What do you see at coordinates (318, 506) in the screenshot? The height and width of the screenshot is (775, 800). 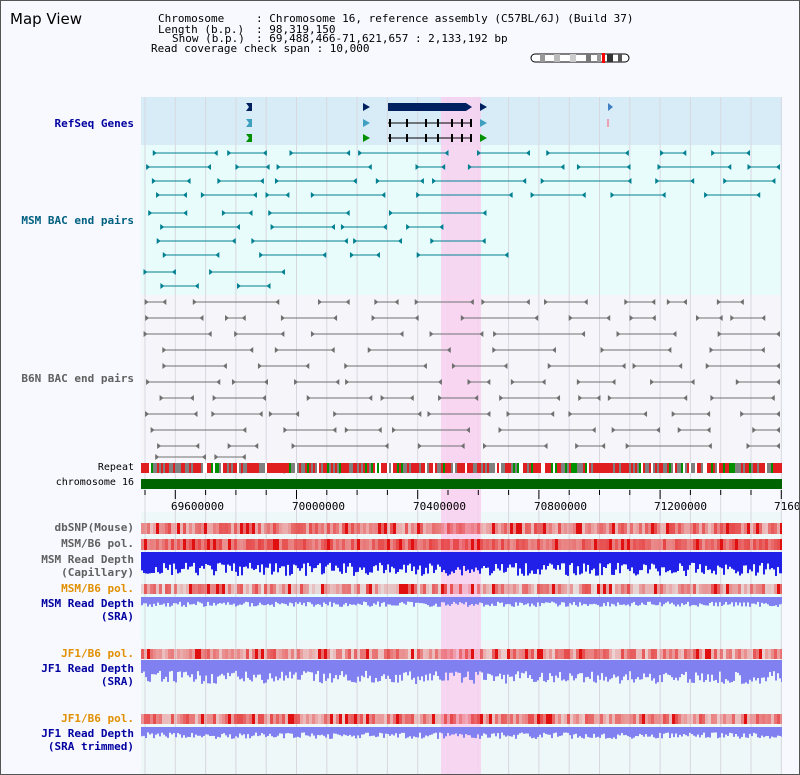 I see `axis-tick-label: 70000000` at bounding box center [318, 506].